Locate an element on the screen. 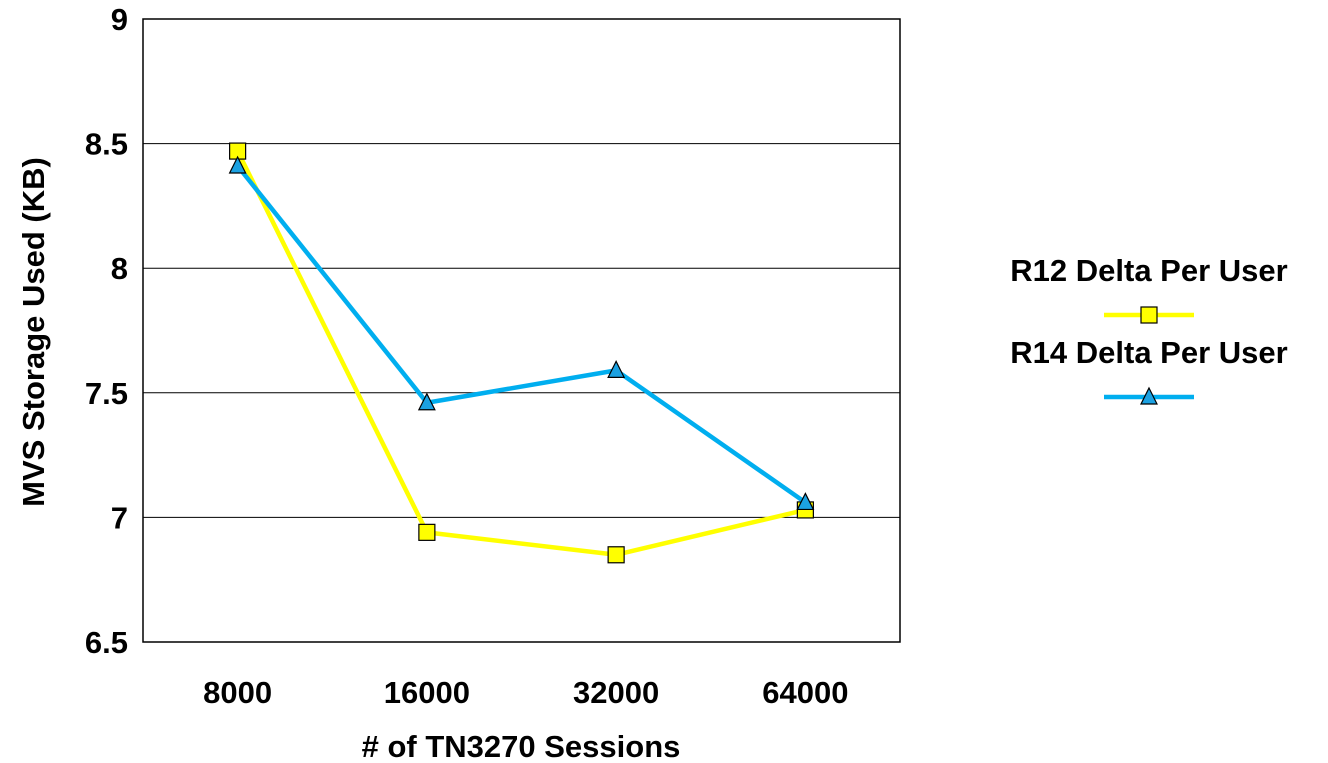 Image resolution: width=1328 pixels, height=763 pixels. legend: R12 Delta Per User R14 Delta Per User is located at coordinates (1149, 329).